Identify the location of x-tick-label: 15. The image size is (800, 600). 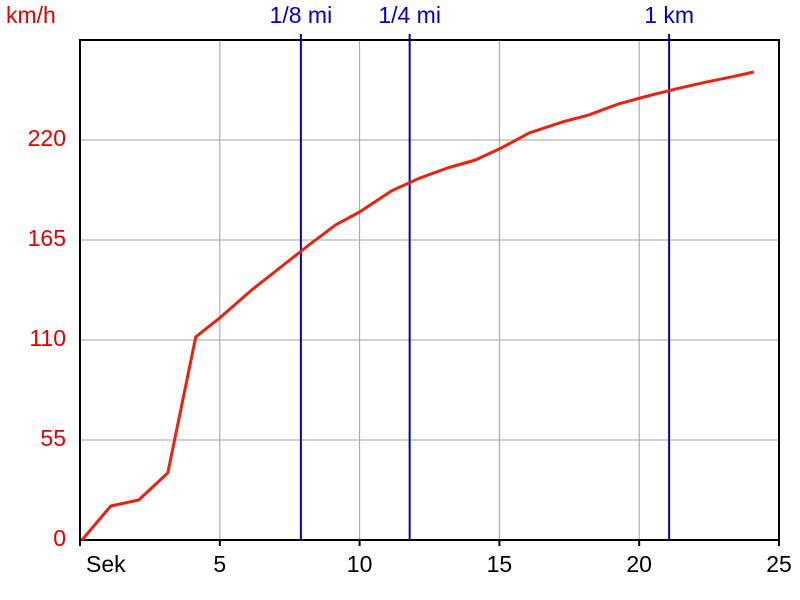
(500, 564).